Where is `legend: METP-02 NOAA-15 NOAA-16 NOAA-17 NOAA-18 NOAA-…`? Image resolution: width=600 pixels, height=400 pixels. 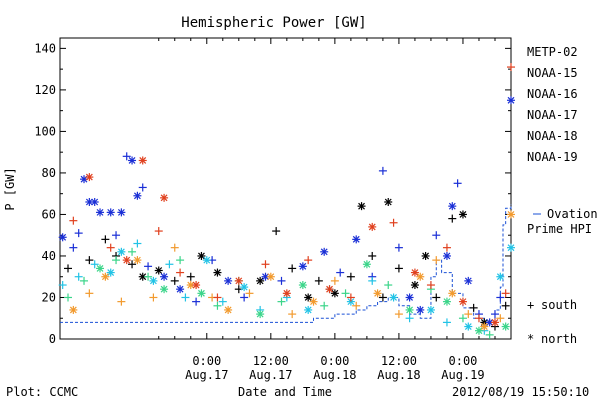 legend: METP-02 NOAA-15 NOAA-16 NOAA-17 NOAA-18 NOAA-… is located at coordinates (562, 195).